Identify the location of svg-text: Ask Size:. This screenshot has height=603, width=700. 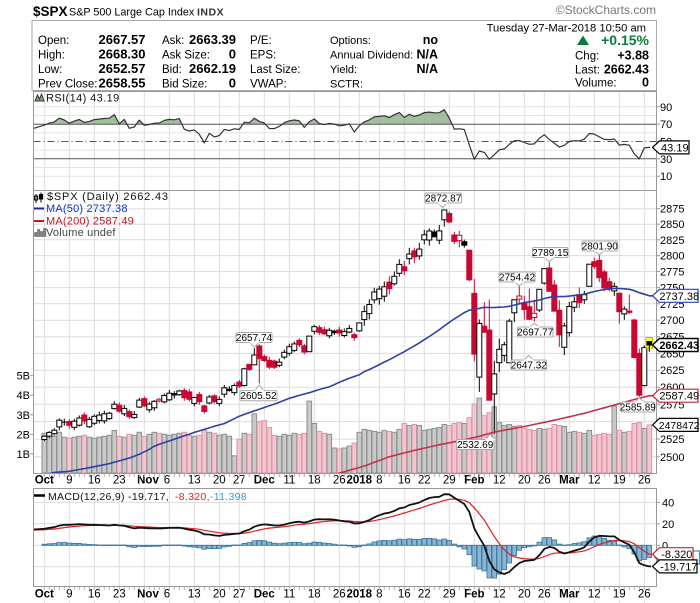
(186, 56).